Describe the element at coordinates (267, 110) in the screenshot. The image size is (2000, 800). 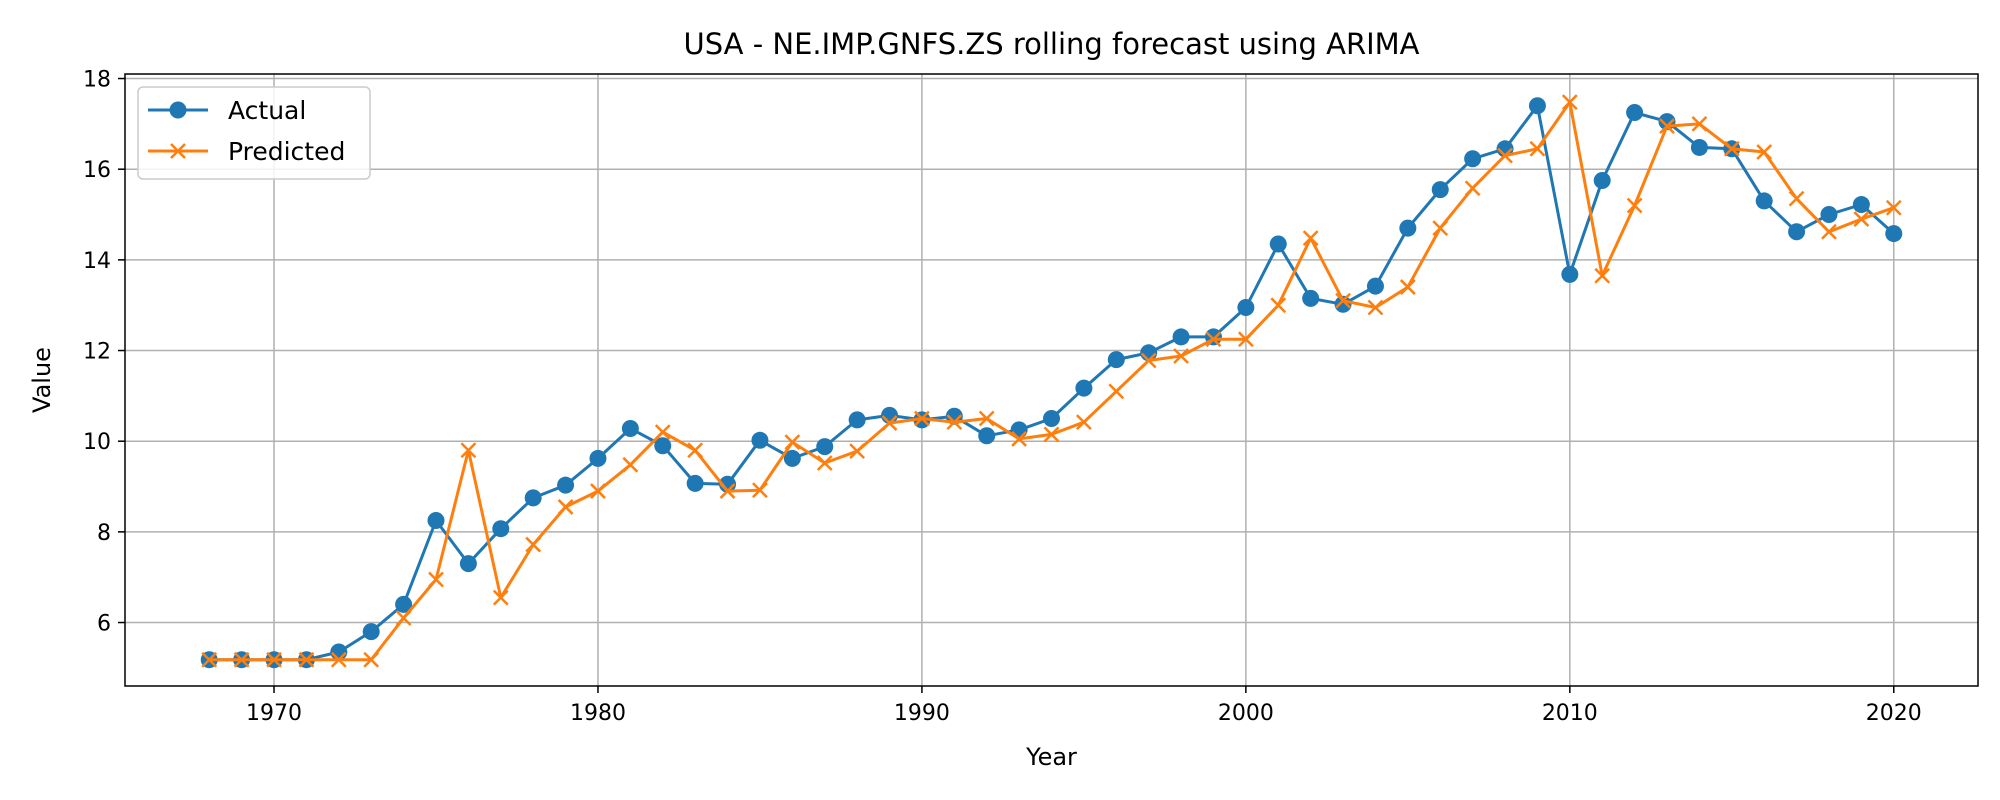
I see `legend-label: Actual` at that location.